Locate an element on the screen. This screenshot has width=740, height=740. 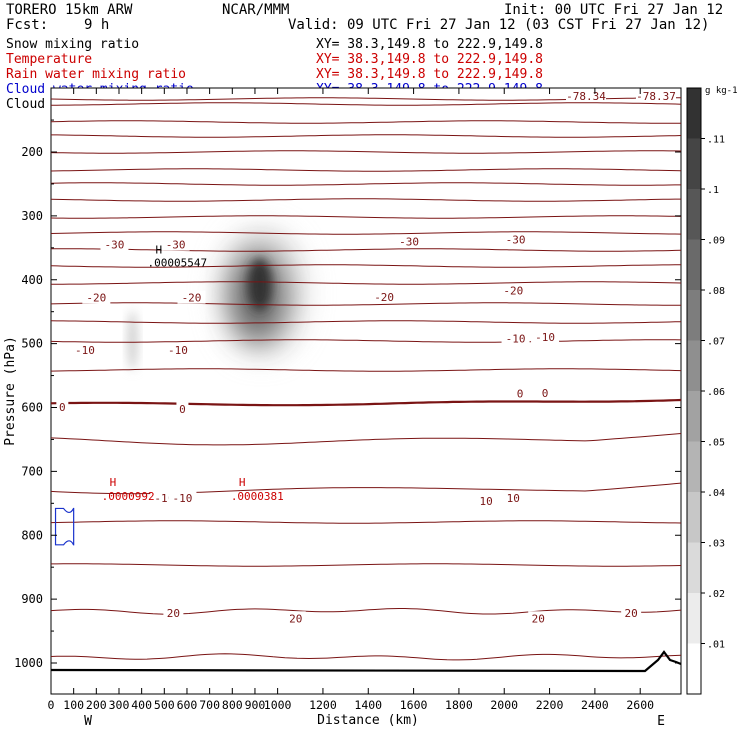
colorbar-tick-label: .05 is located at coordinates (716, 443).